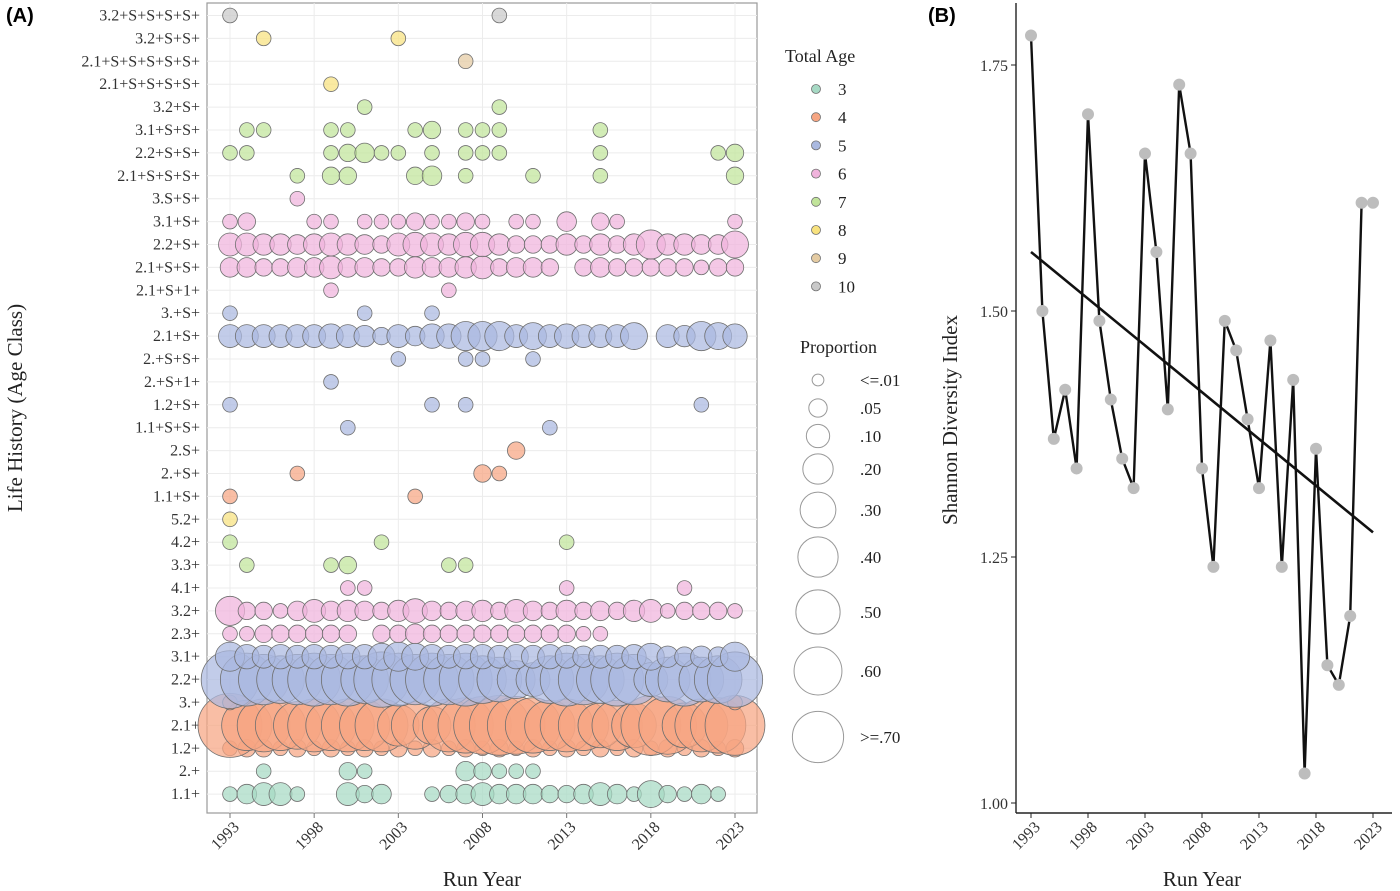  I want to click on panel-b-x-tick-label: 2013, so click(1254, 836).